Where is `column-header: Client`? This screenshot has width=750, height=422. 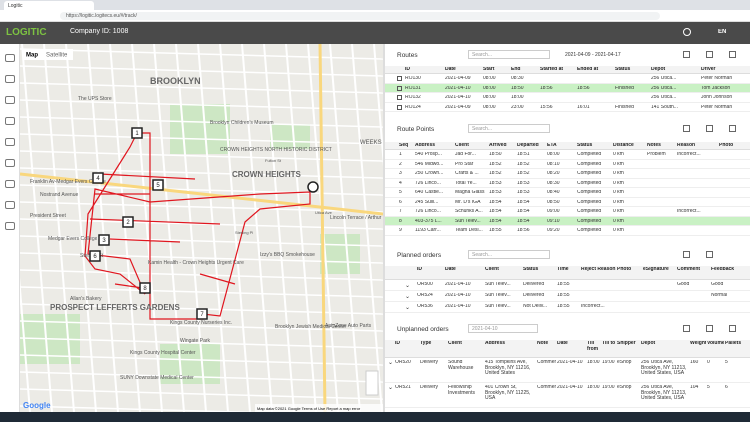 column-header: Client is located at coordinates (492, 269).